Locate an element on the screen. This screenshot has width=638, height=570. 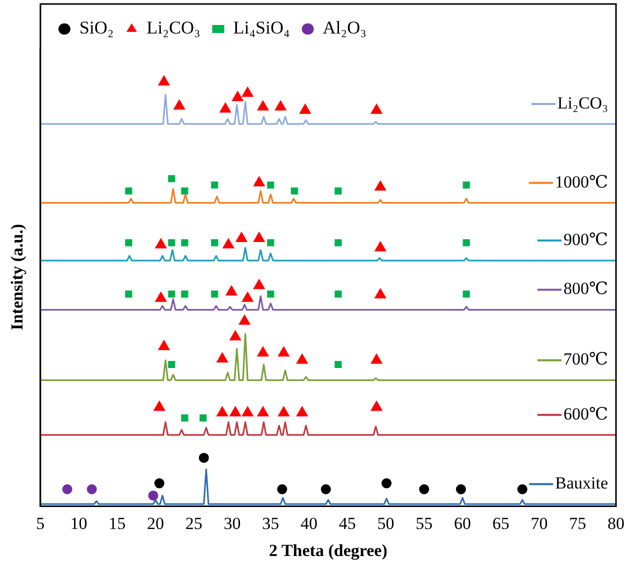
x-tick-label: 80 is located at coordinates (616, 523).